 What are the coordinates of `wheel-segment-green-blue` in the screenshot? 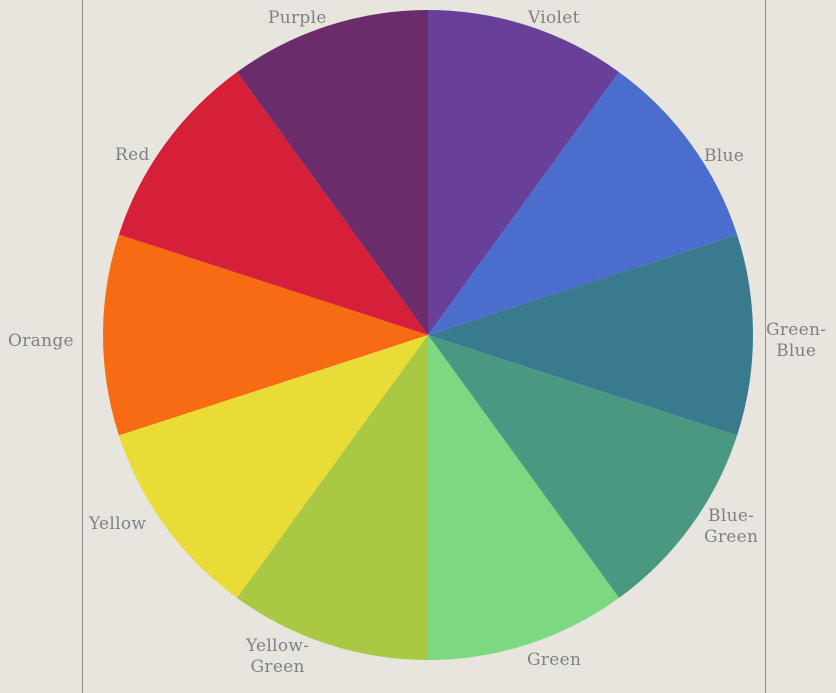 It's located at (590, 335).